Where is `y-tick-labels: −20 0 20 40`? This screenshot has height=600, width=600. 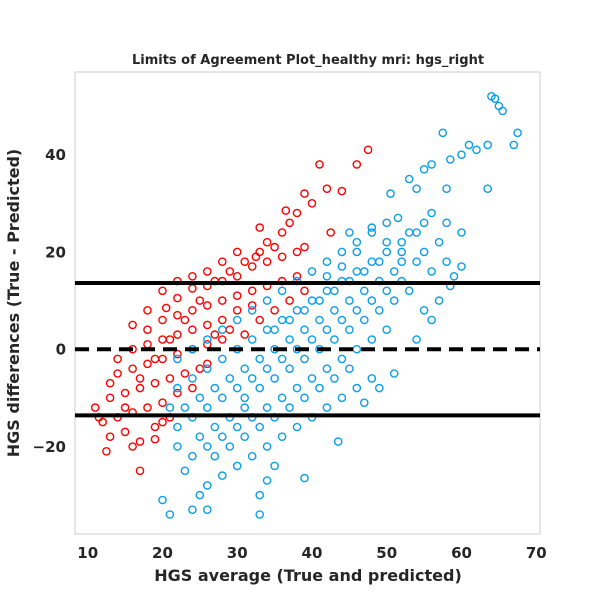
y-tick-labels: −20 0 20 40 is located at coordinates (49, 301).